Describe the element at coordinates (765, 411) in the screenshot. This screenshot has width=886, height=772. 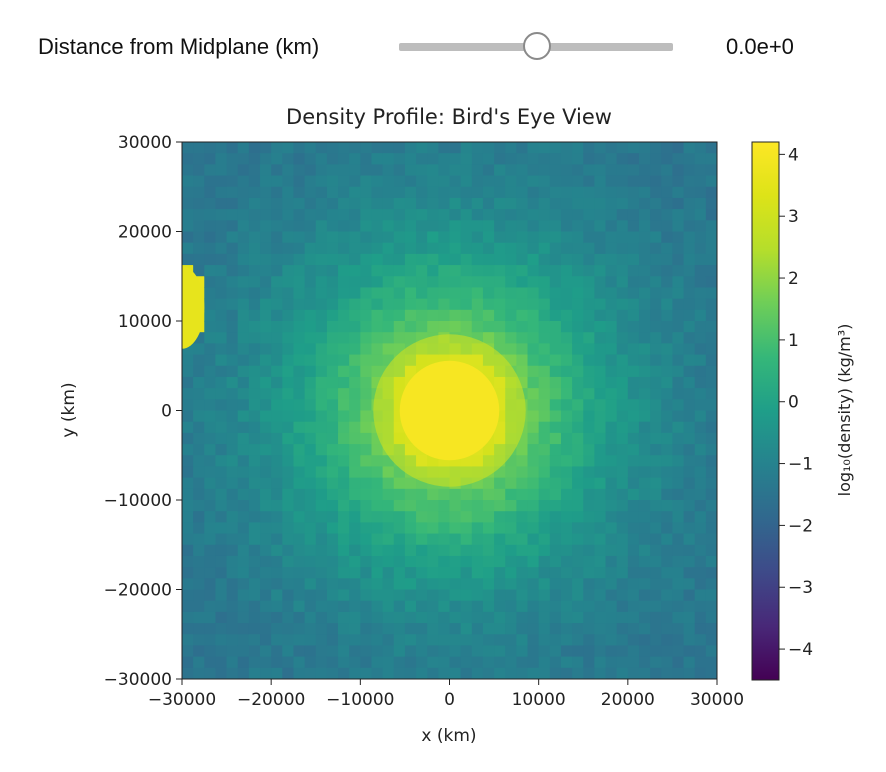
I see `colorbar` at that location.